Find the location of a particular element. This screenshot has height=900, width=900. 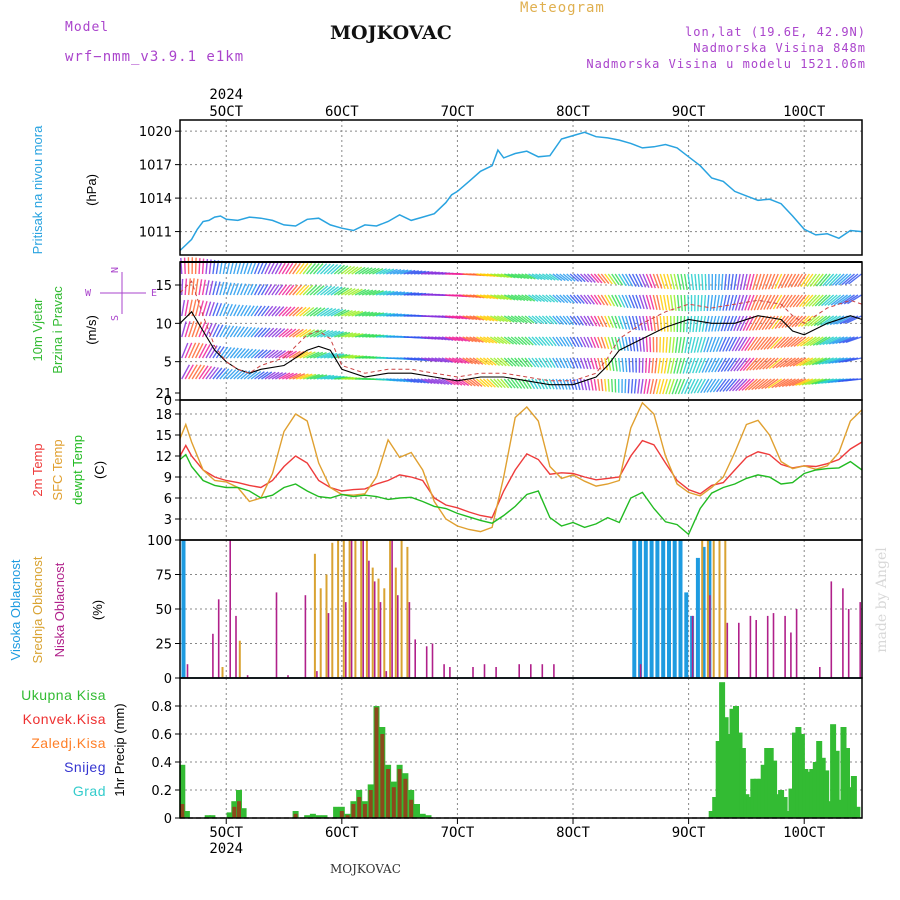

legend-precip-2: Zaledj.Kisa is located at coordinates (68, 743).